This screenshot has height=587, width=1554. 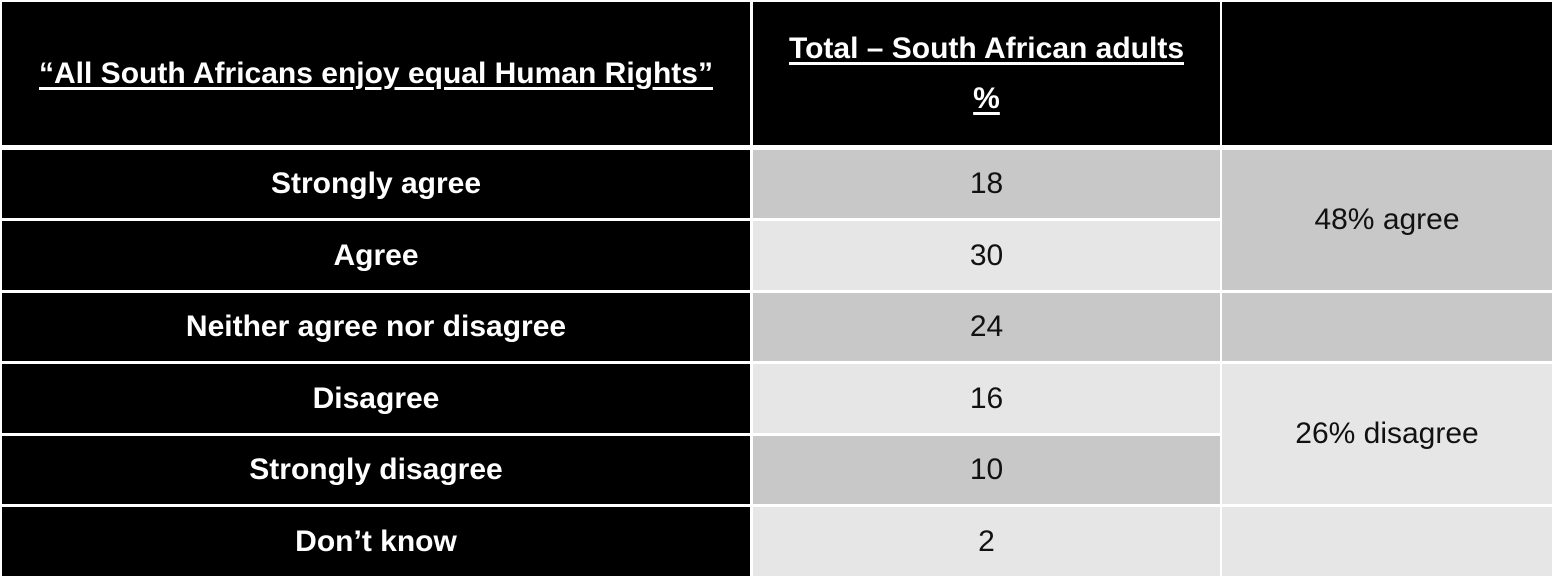 What do you see at coordinates (986, 398) in the screenshot?
I see `row-value-disagree: 16` at bounding box center [986, 398].